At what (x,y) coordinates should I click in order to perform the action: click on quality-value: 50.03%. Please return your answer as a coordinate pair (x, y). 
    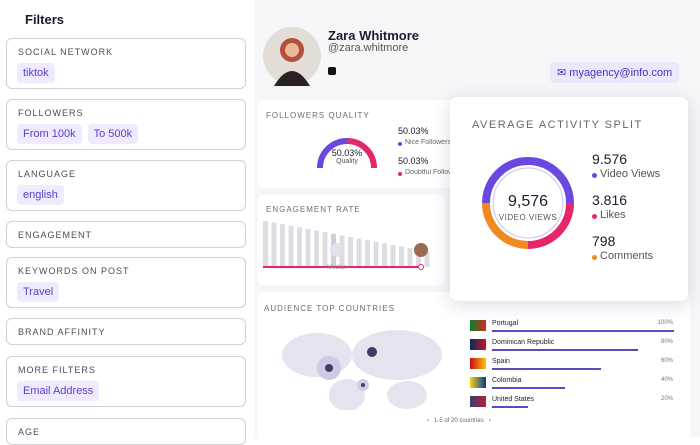
    Looking at the image, I should click on (347, 153).